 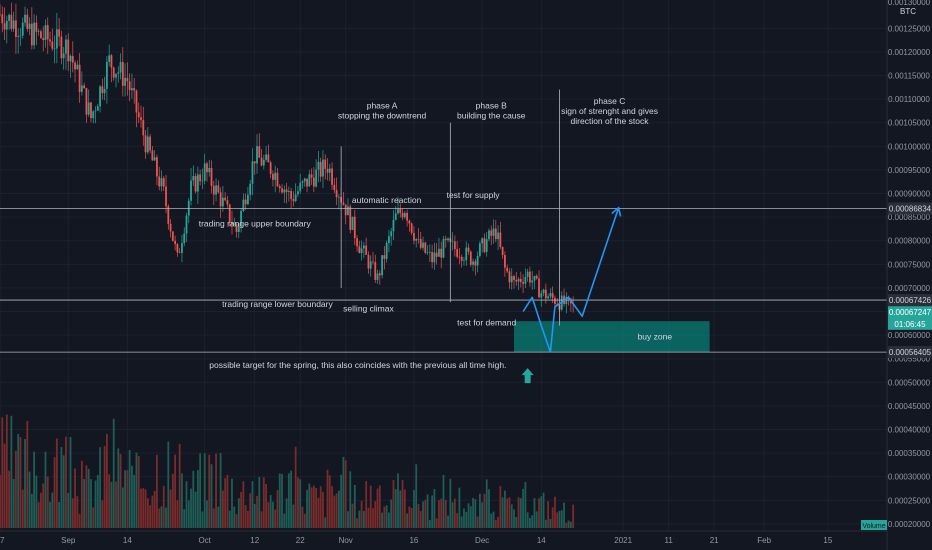 I want to click on time-tick-label: Feb, so click(x=764, y=540).